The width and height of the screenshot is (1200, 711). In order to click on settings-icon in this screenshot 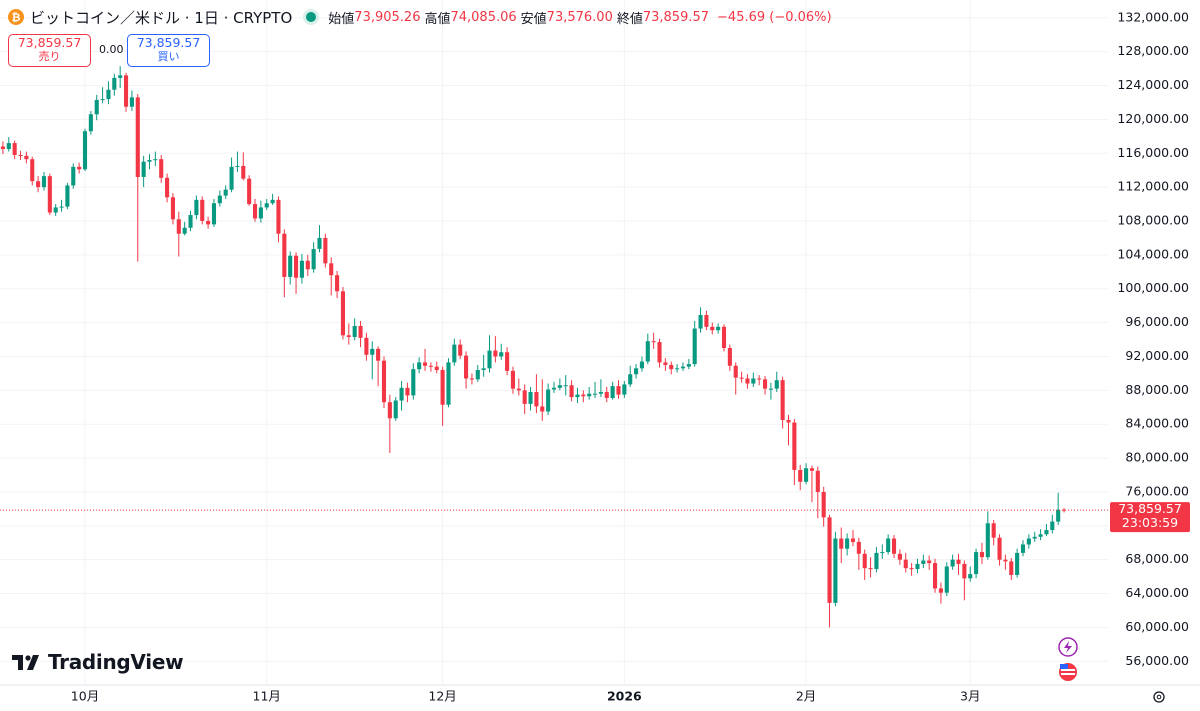, I will do `click(1159, 697)`.